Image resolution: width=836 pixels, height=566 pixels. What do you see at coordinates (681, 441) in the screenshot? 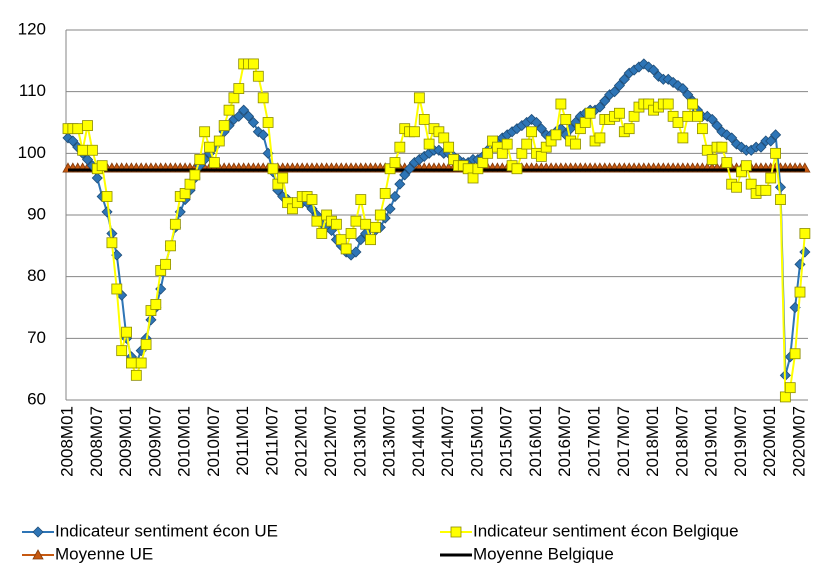
I see `x-tick-label: 2018M07` at bounding box center [681, 441].